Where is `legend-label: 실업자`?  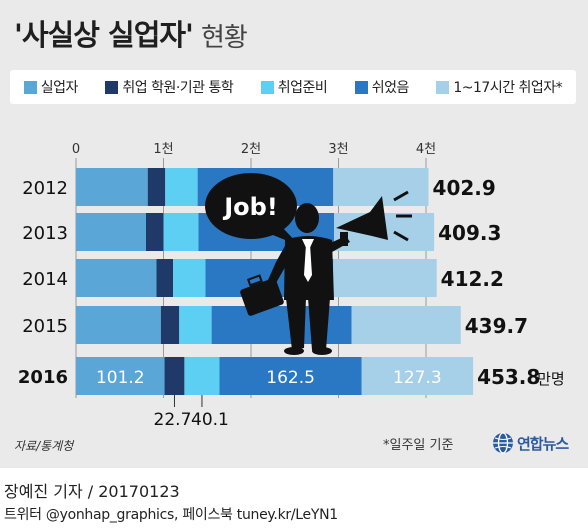
legend-label: 실업자 is located at coordinates (59, 88).